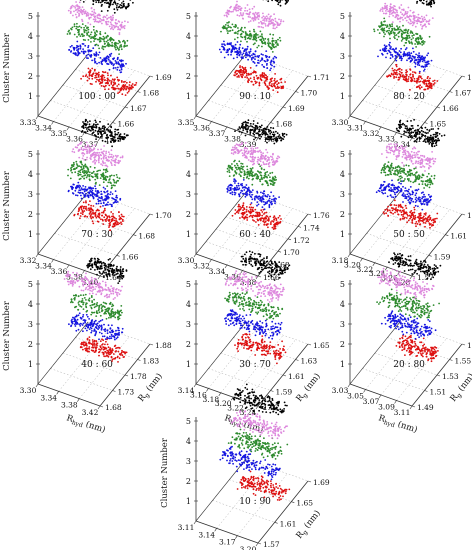 This screenshot has width=472, height=550. I want to click on y-tick-label: 1.67, so click(138, 108).